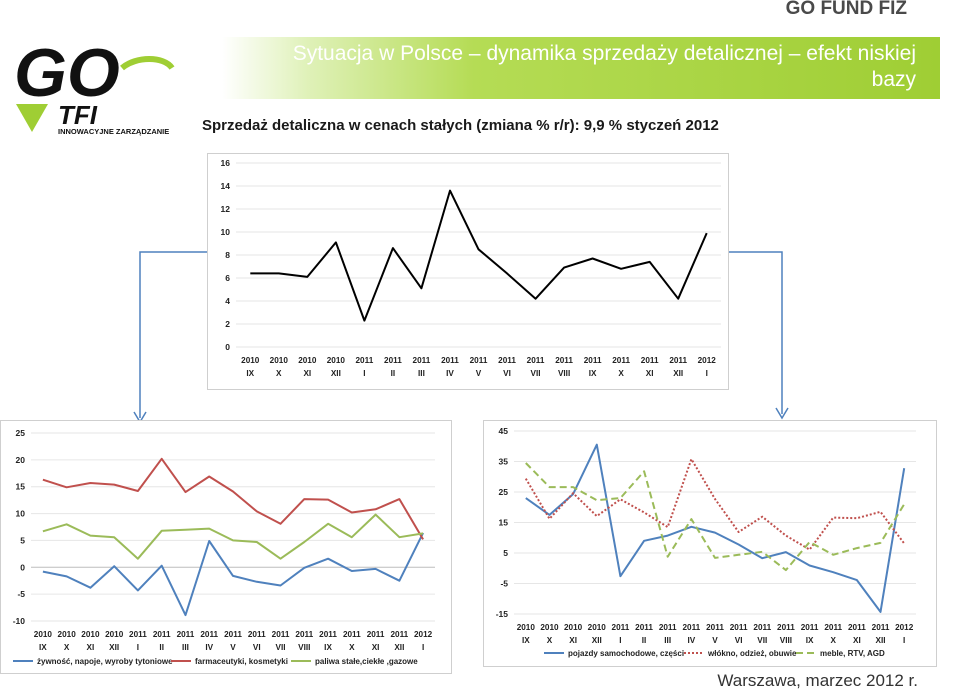  Describe the element at coordinates (67, 74) in the screenshot. I see `svg-text: GO` at that location.